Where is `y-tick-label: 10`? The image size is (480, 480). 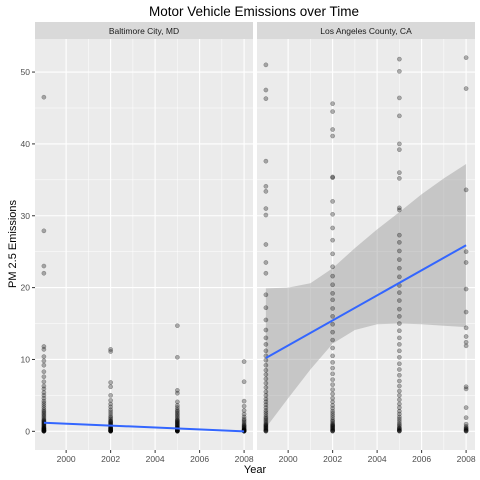
y-tick-label: 10 is located at coordinates (26, 359).